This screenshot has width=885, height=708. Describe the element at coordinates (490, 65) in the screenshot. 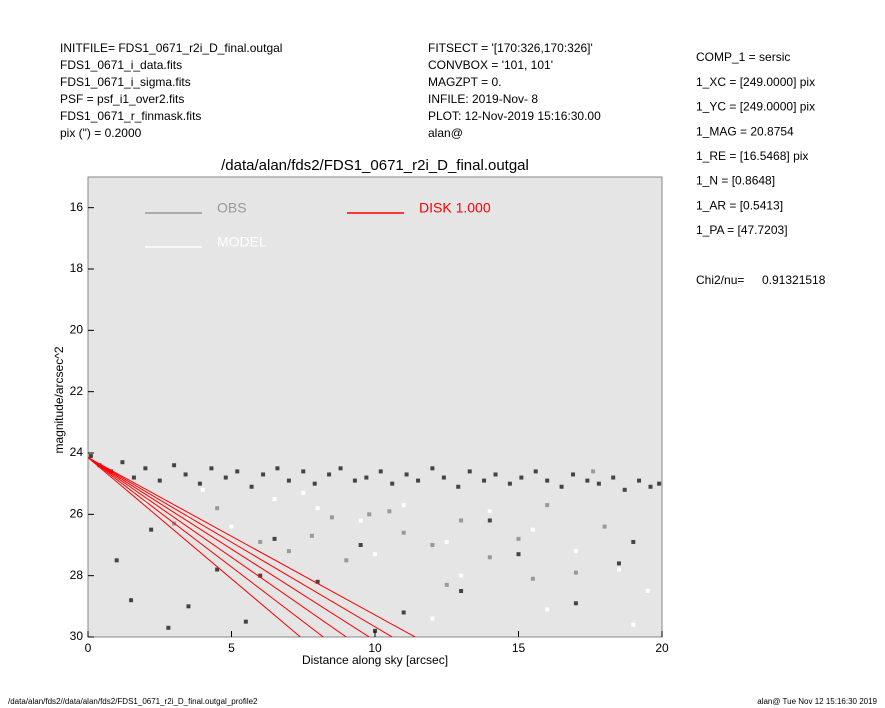

I see `header-line: CONVBOX = '101, 101'` at that location.